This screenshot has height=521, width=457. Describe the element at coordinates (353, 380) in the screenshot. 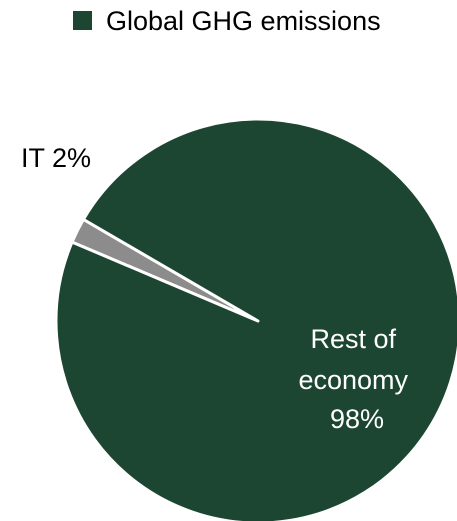

I see `slice-label-rest-line-2: economy` at that location.